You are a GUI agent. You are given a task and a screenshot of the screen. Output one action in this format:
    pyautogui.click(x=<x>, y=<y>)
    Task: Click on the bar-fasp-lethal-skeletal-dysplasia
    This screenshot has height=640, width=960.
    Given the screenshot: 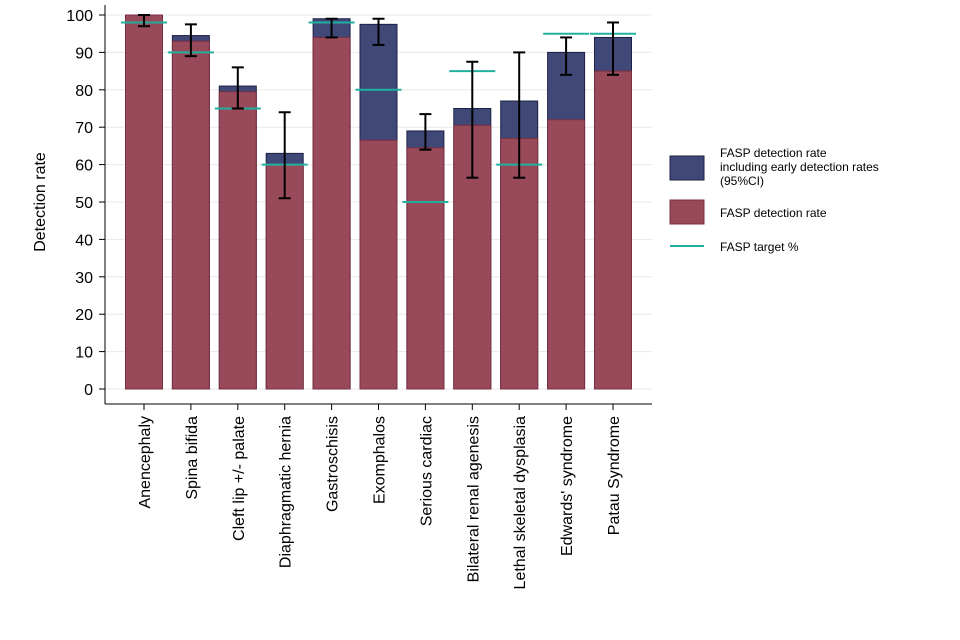 What is the action you would take?
    pyautogui.click(x=519, y=263)
    